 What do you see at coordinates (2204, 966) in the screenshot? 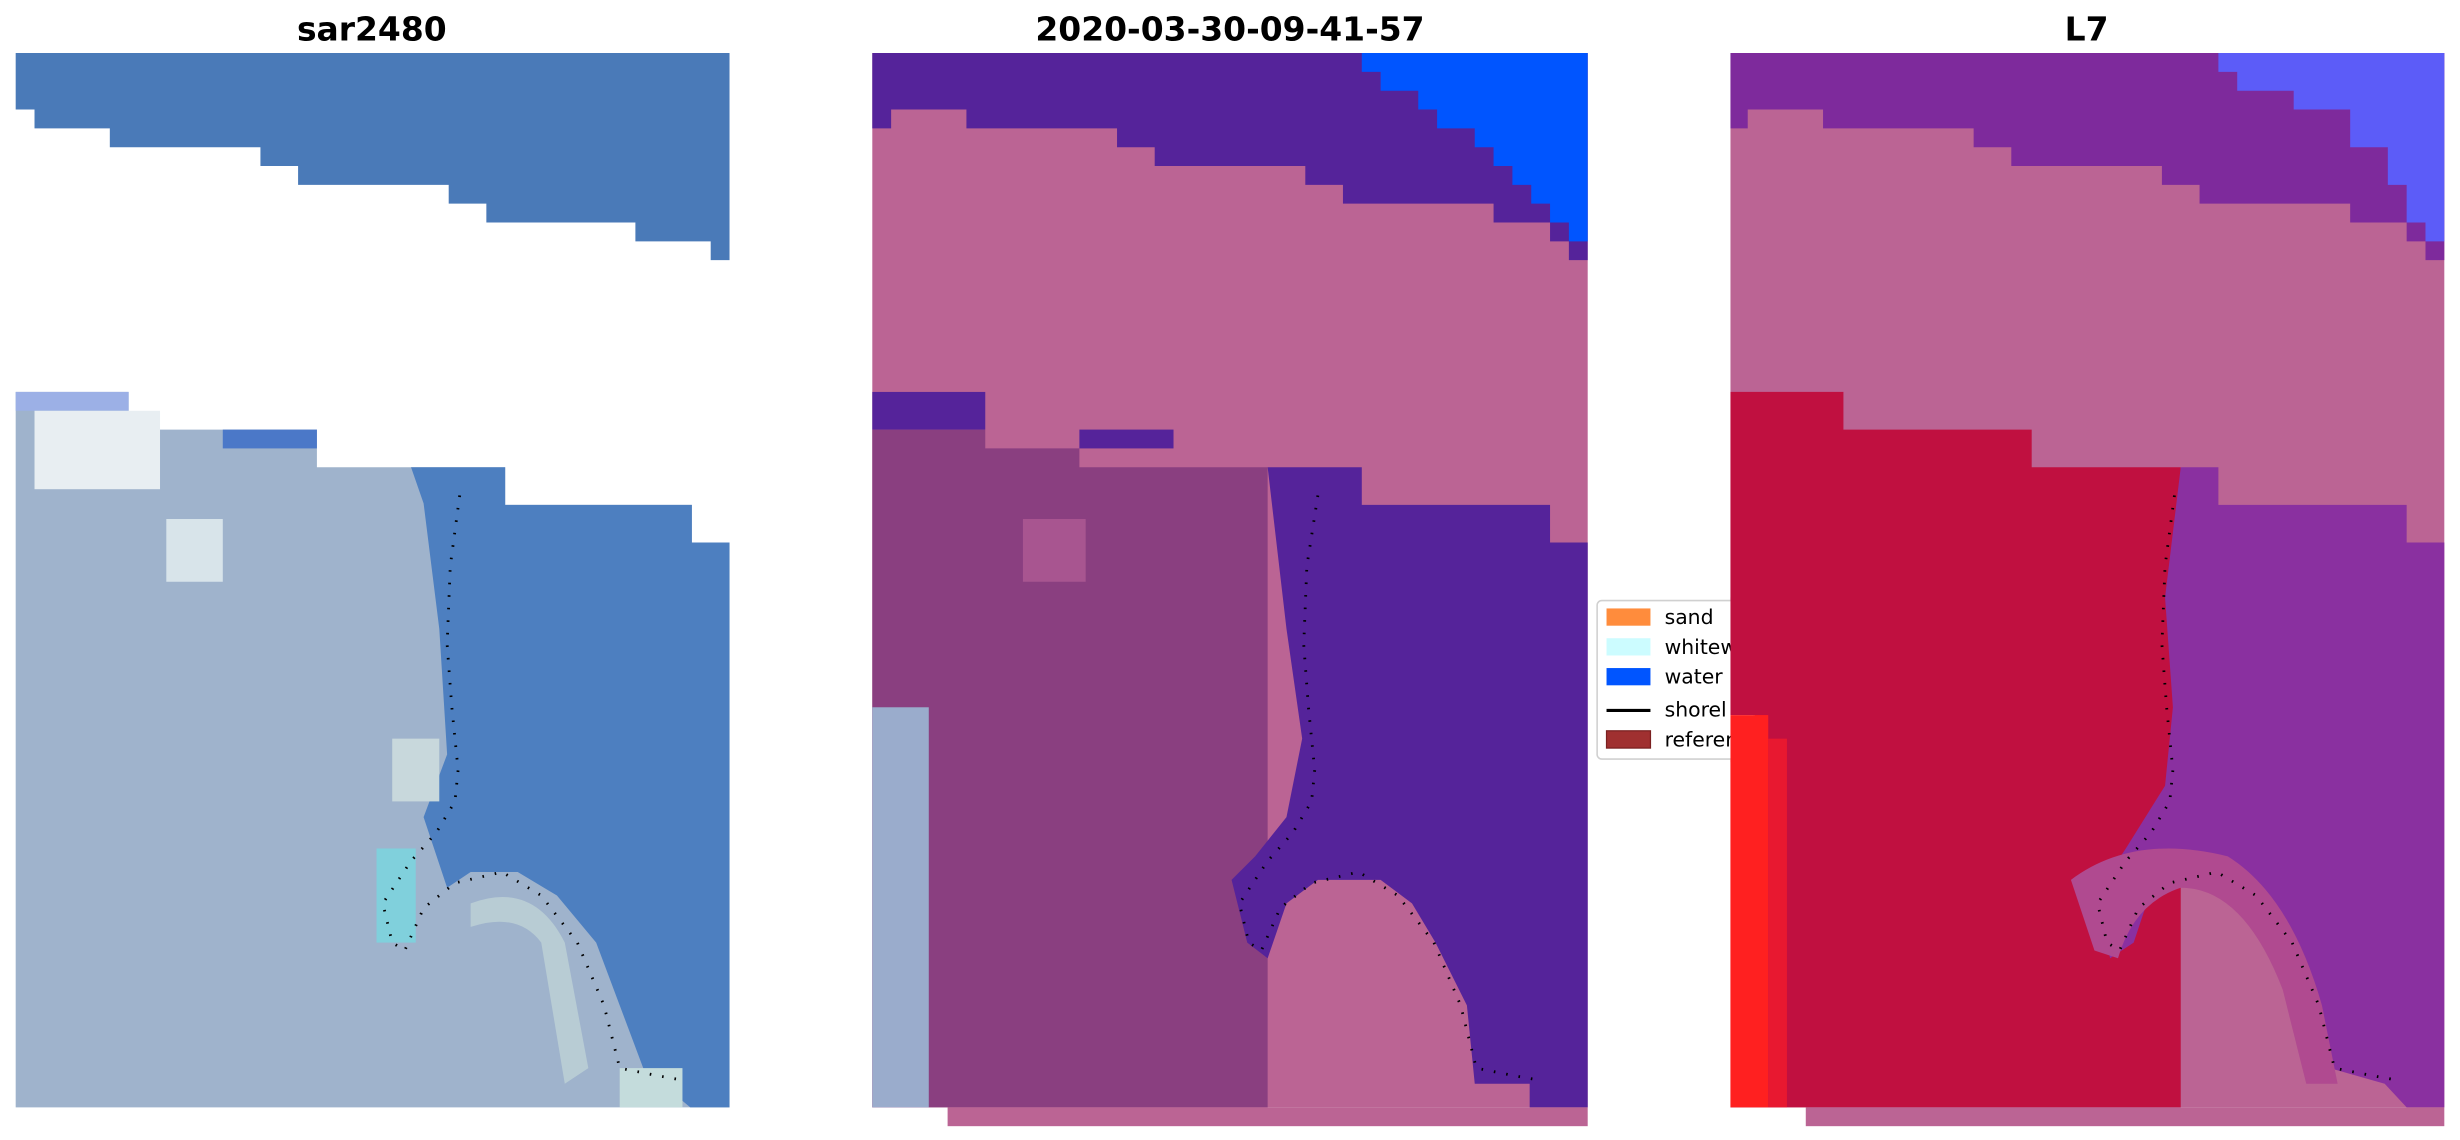
I see `pink-halo` at bounding box center [2204, 966].